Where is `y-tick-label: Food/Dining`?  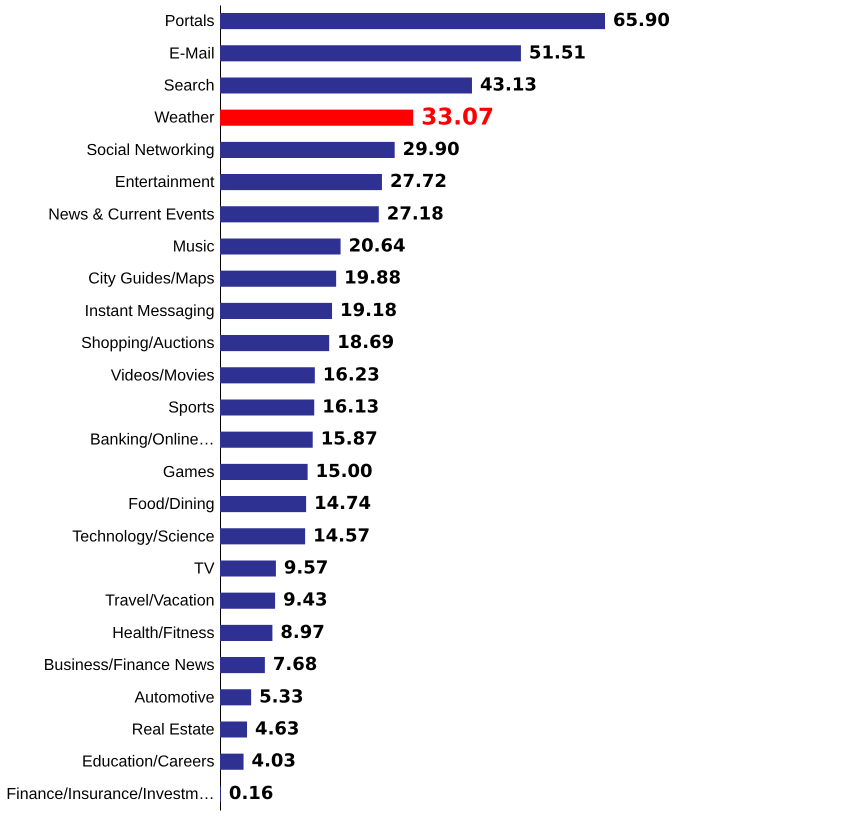
y-tick-label: Food/Dining is located at coordinates (171, 505).